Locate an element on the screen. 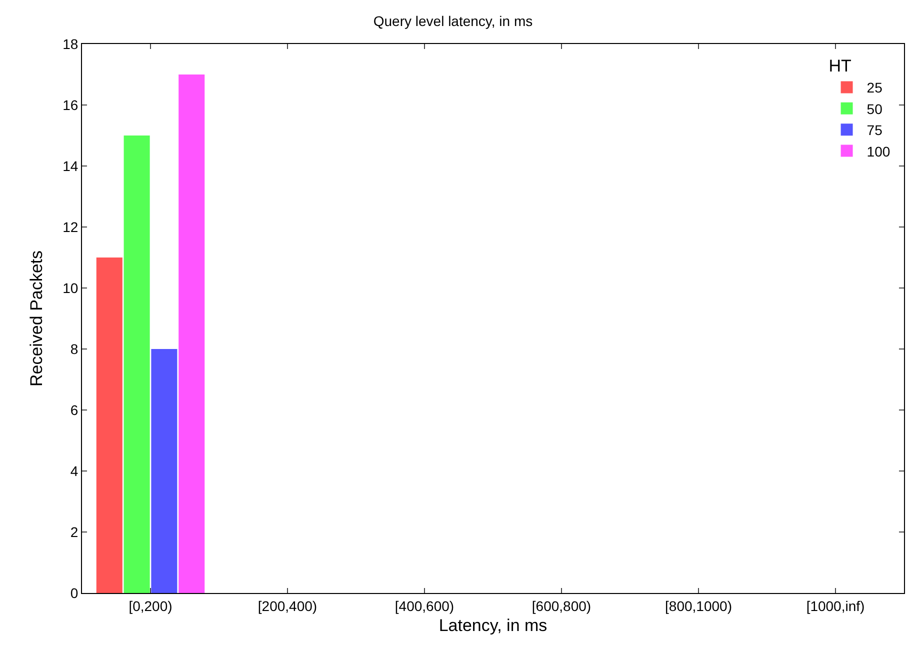  y-tick-label: 4 is located at coordinates (74, 470).